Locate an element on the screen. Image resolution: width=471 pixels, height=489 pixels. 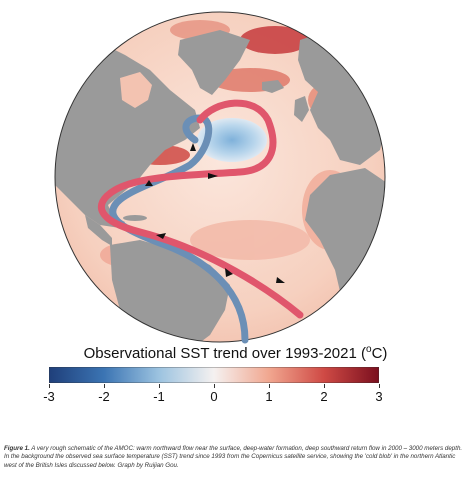
land-central-america is located at coordinates (98, 230).